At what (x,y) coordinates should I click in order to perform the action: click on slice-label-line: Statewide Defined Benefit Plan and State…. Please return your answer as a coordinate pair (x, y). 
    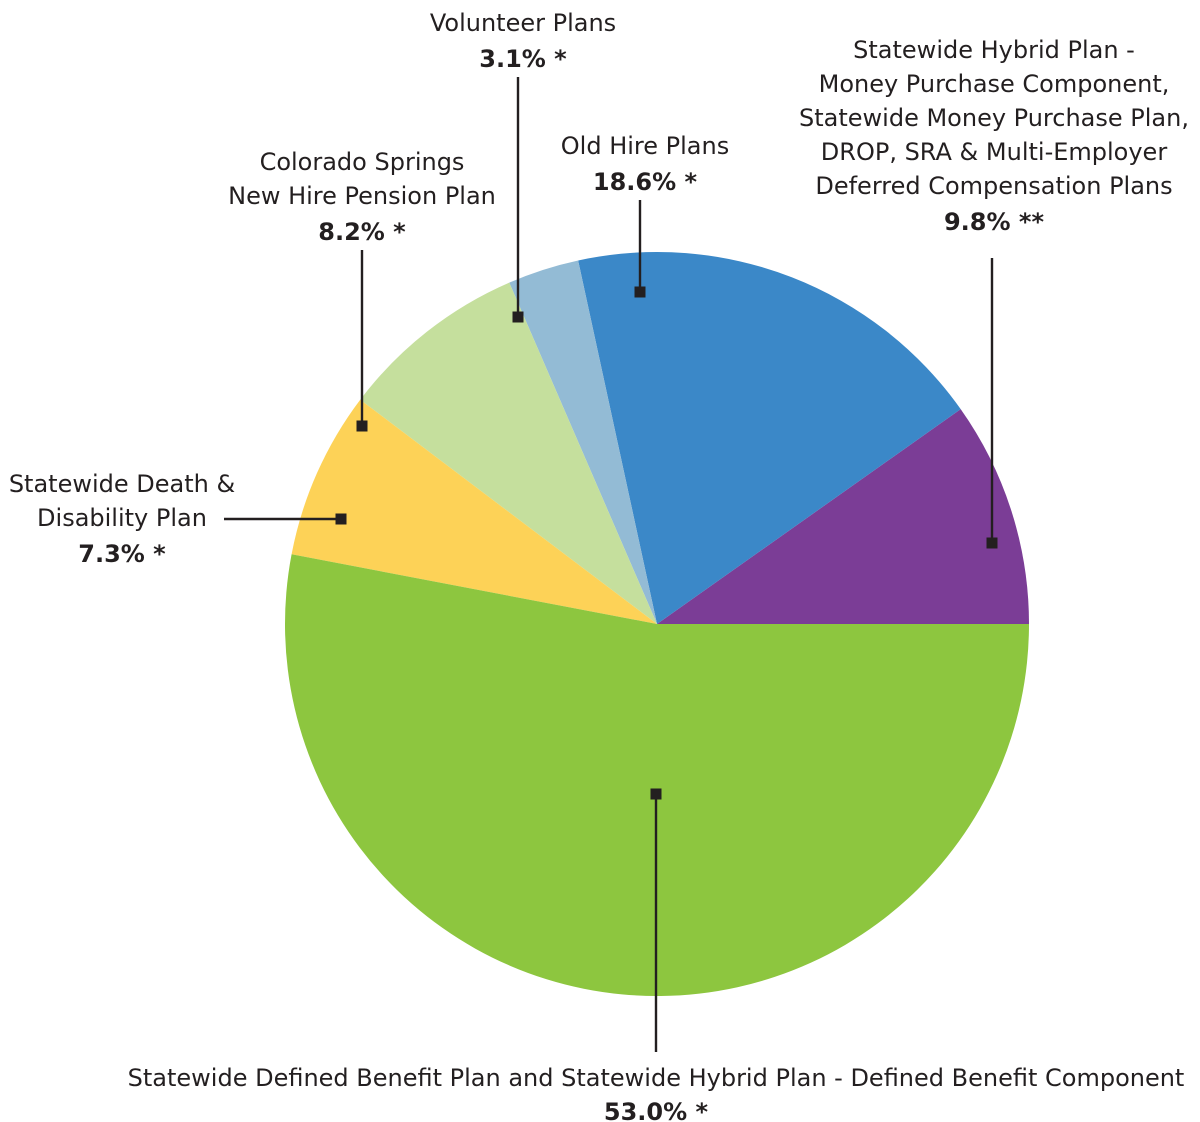
    Looking at the image, I should click on (656, 1078).